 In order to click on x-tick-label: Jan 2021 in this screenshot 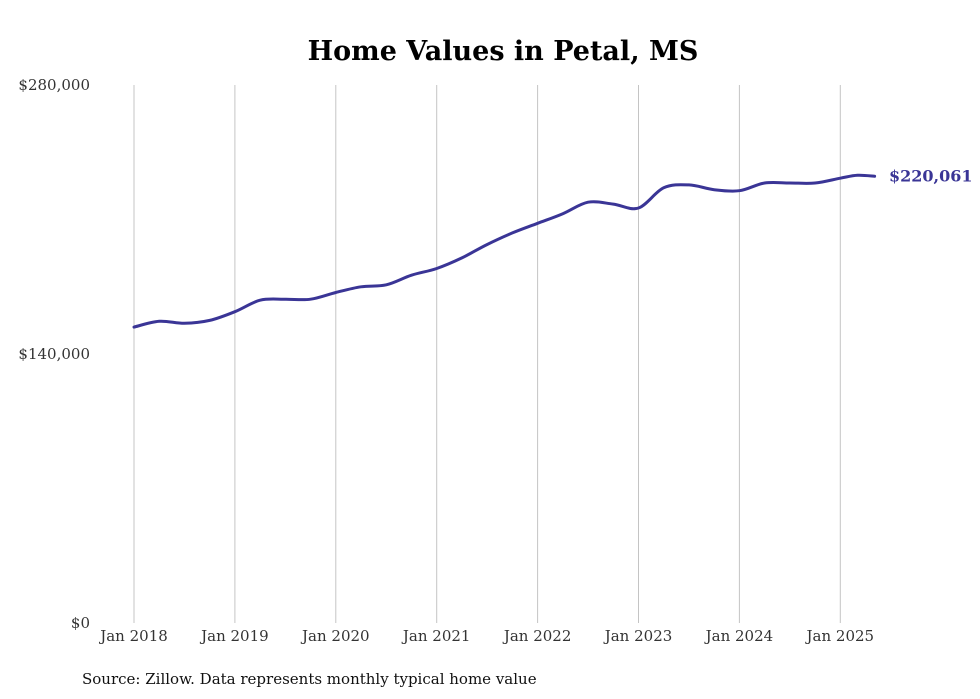, I will do `click(436, 636)`.